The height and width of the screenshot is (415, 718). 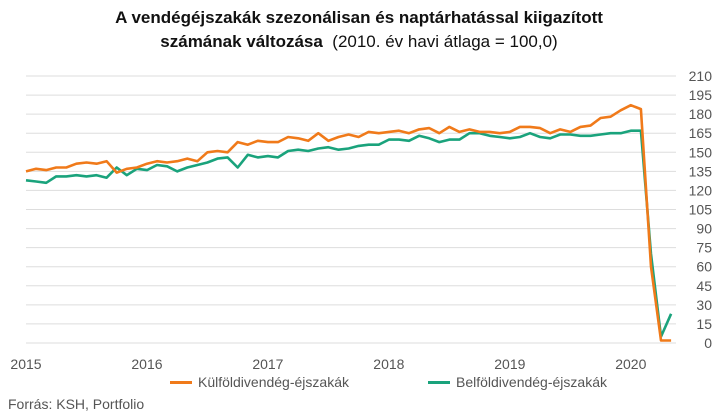 What do you see at coordinates (704, 267) in the screenshot?
I see `y-tick-label: 60` at bounding box center [704, 267].